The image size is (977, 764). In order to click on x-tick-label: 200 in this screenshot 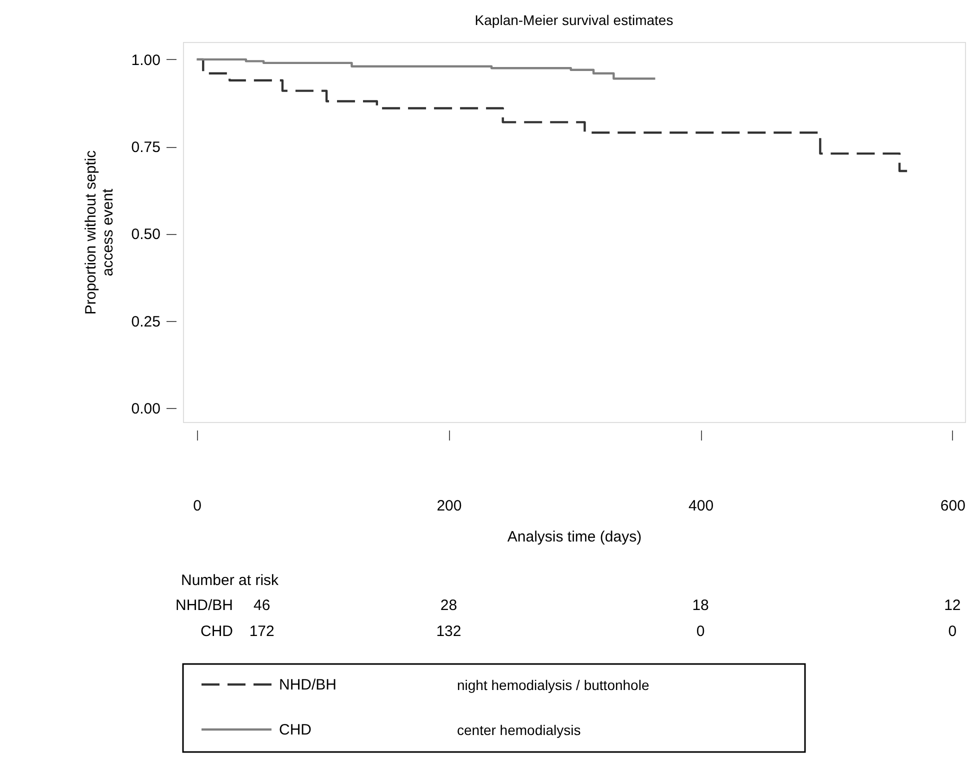, I will do `click(449, 506)`.